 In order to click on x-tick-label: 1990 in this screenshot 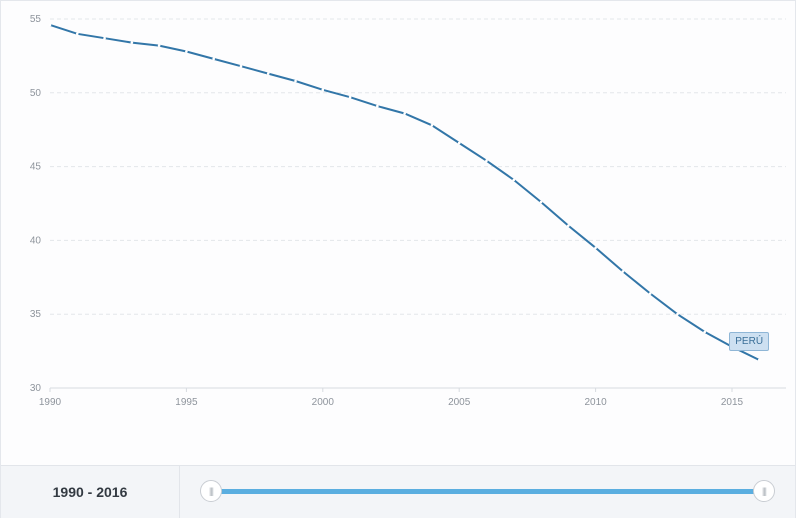, I will do `click(50, 402)`.